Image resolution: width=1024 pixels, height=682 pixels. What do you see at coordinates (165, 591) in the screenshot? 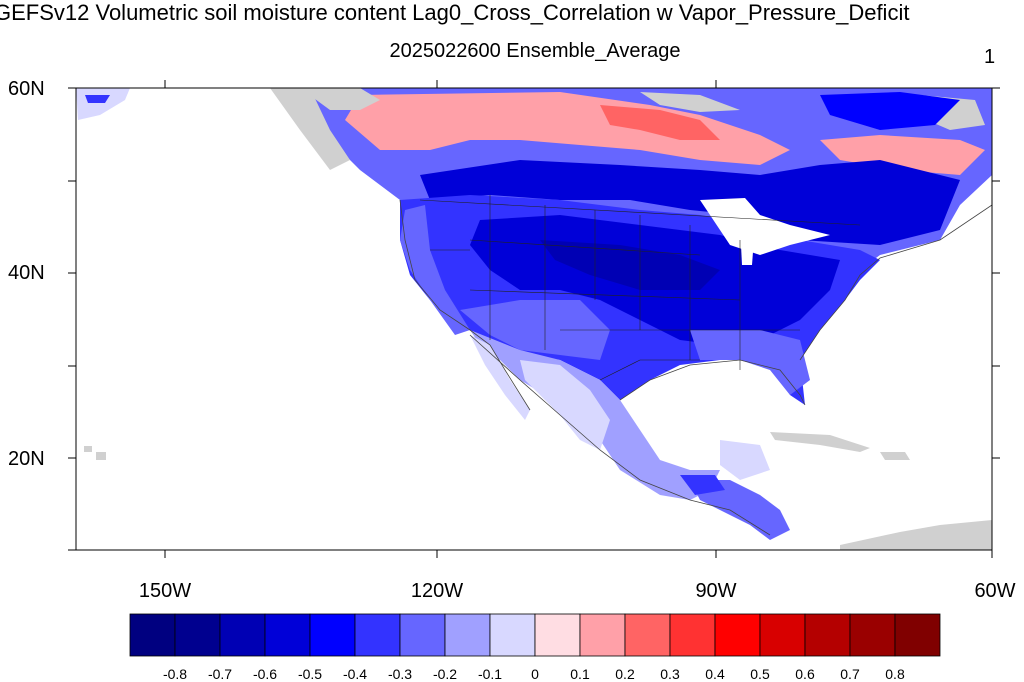
I see `lon-tick-label-150w: 150W` at bounding box center [165, 591].